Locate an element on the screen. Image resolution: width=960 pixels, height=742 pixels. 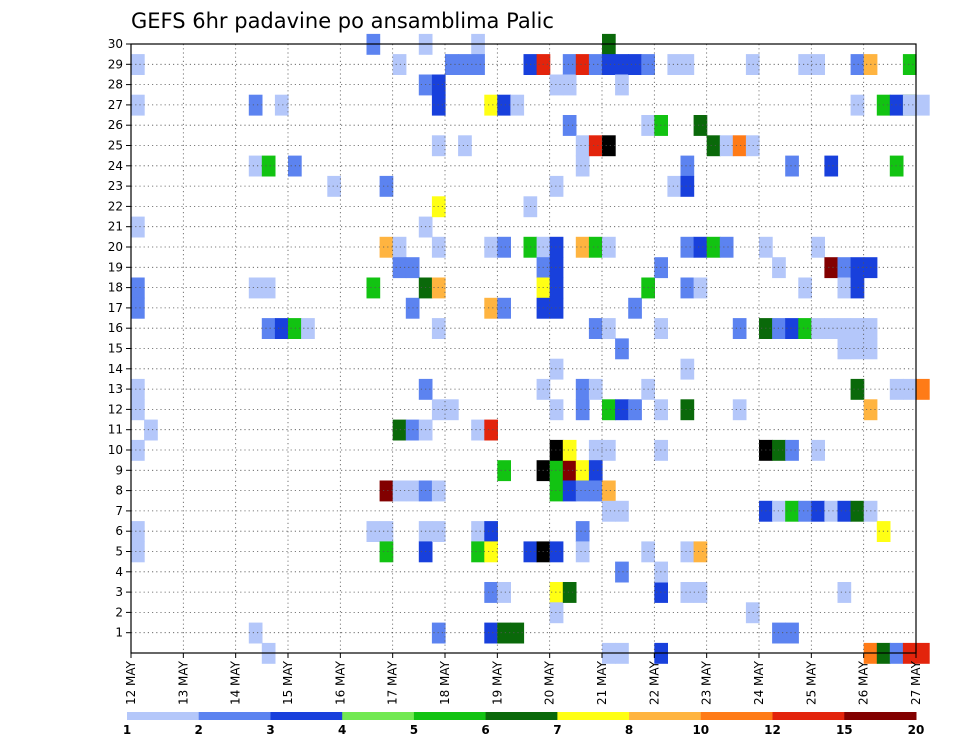
y-tick-label: 28 is located at coordinates (115, 85).